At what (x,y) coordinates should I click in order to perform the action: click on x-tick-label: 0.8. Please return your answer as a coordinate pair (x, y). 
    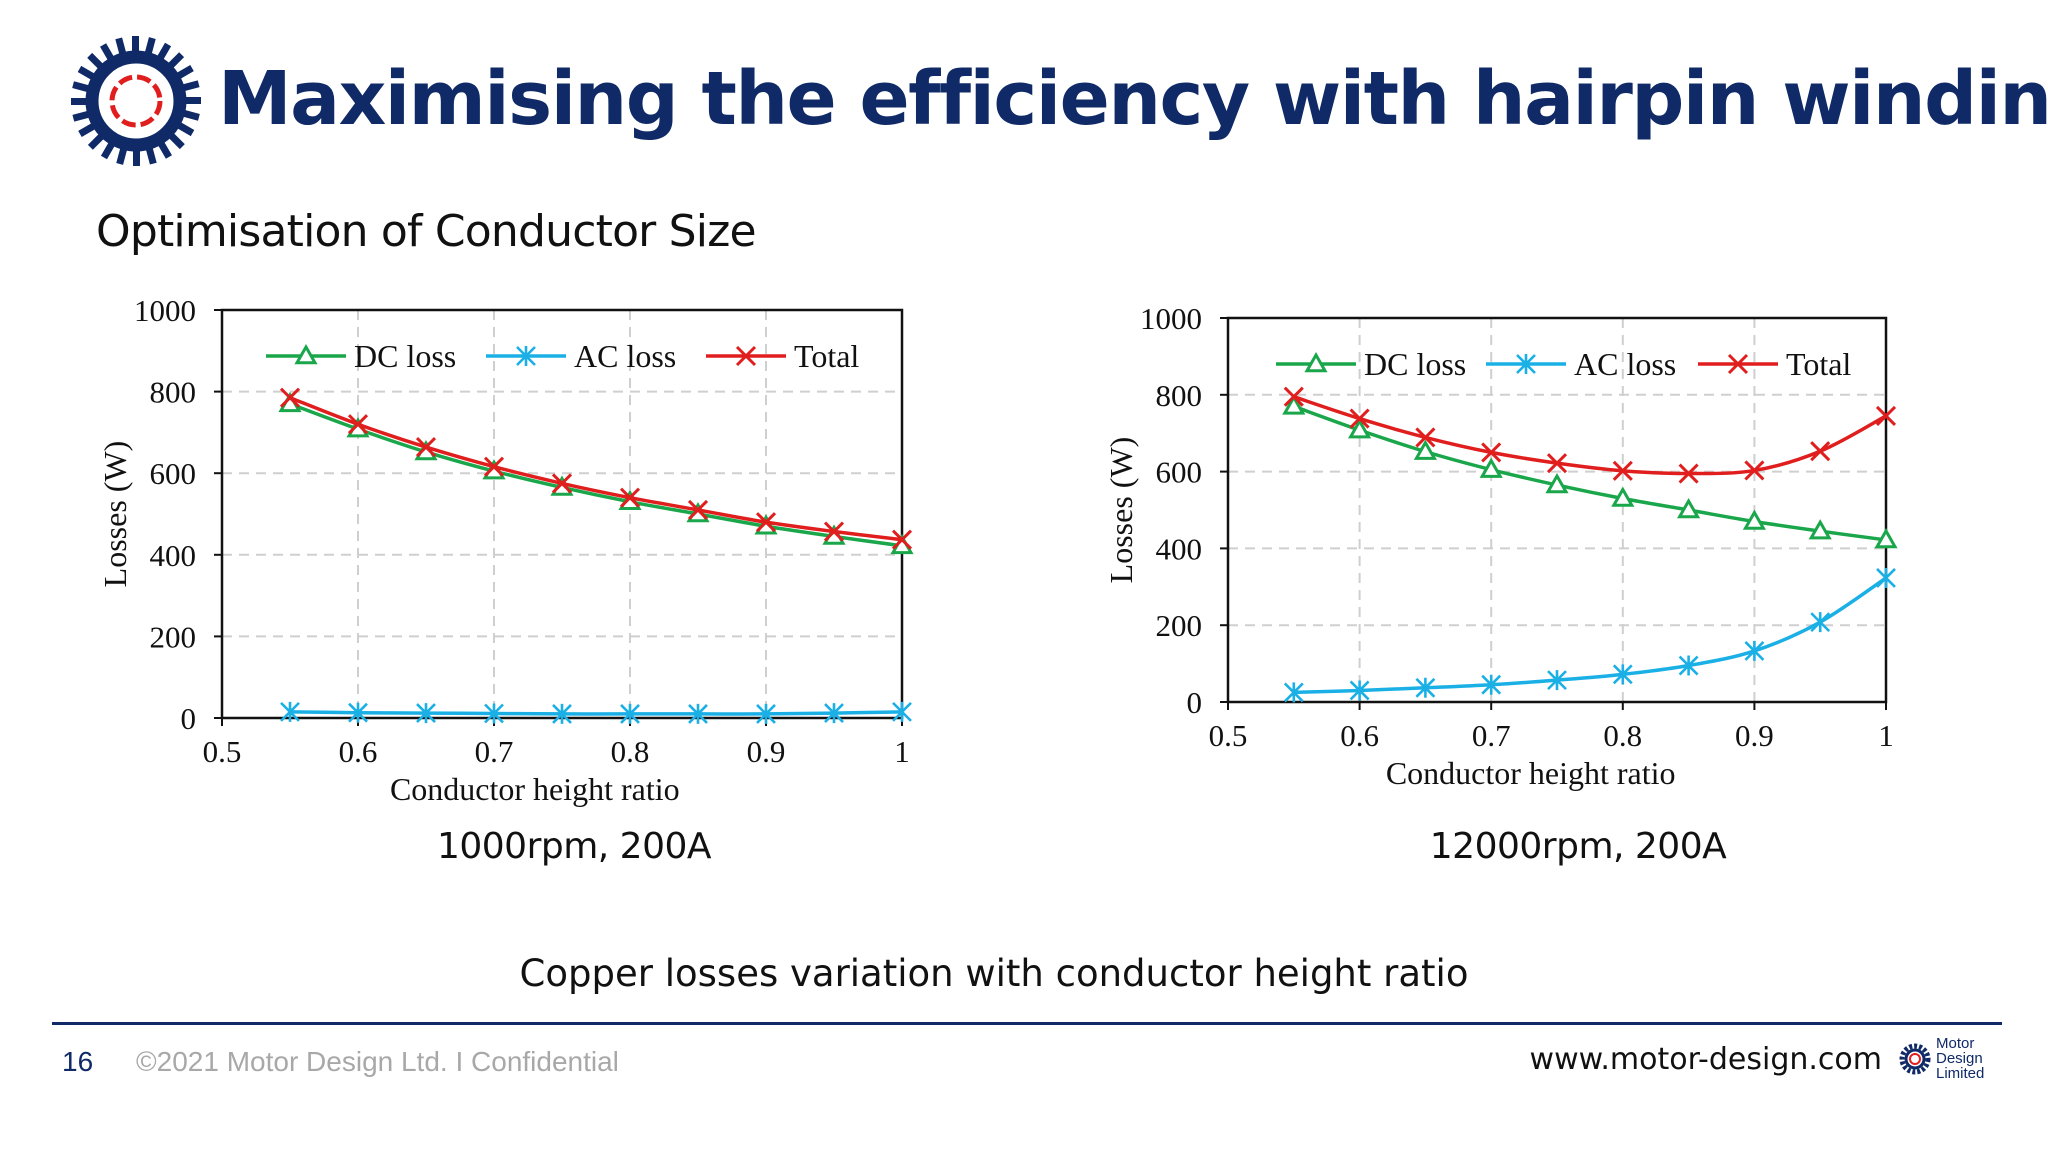
    Looking at the image, I should click on (630, 751).